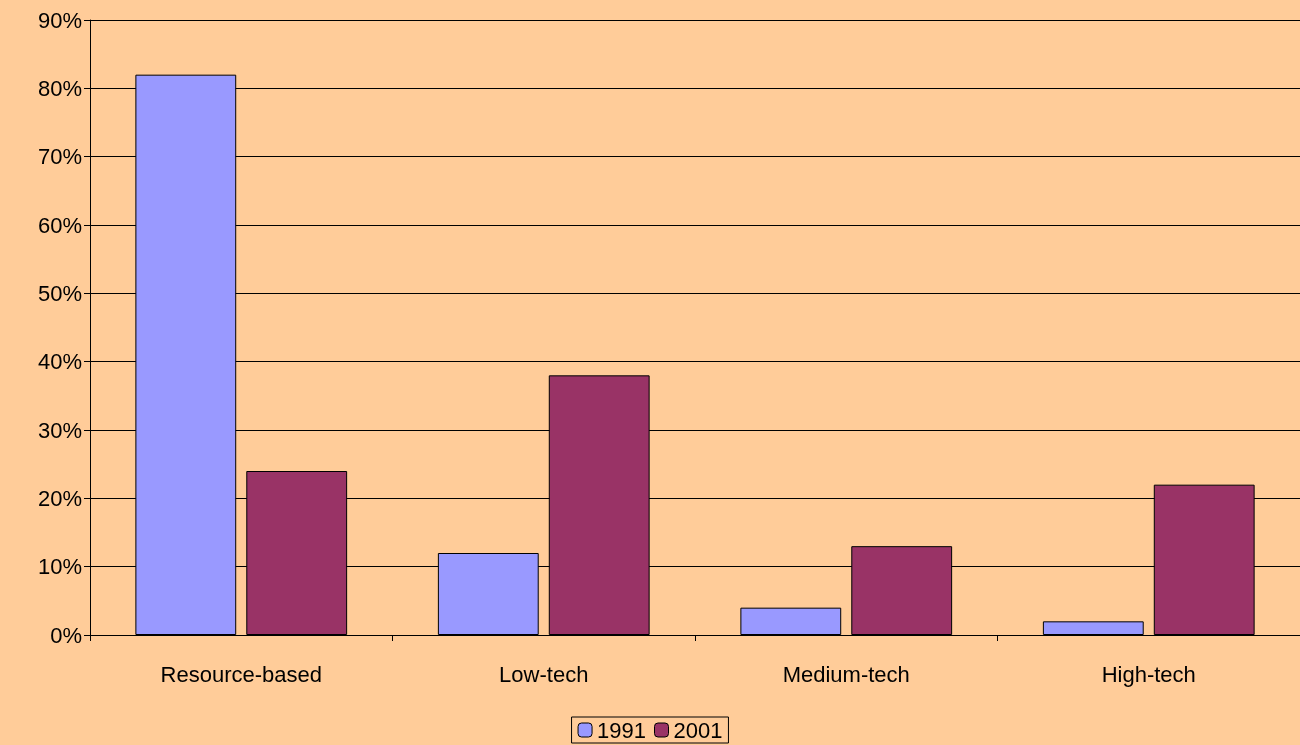  Describe the element at coordinates (544, 674) in the screenshot. I see `x-tick-label: Low-tech` at that location.